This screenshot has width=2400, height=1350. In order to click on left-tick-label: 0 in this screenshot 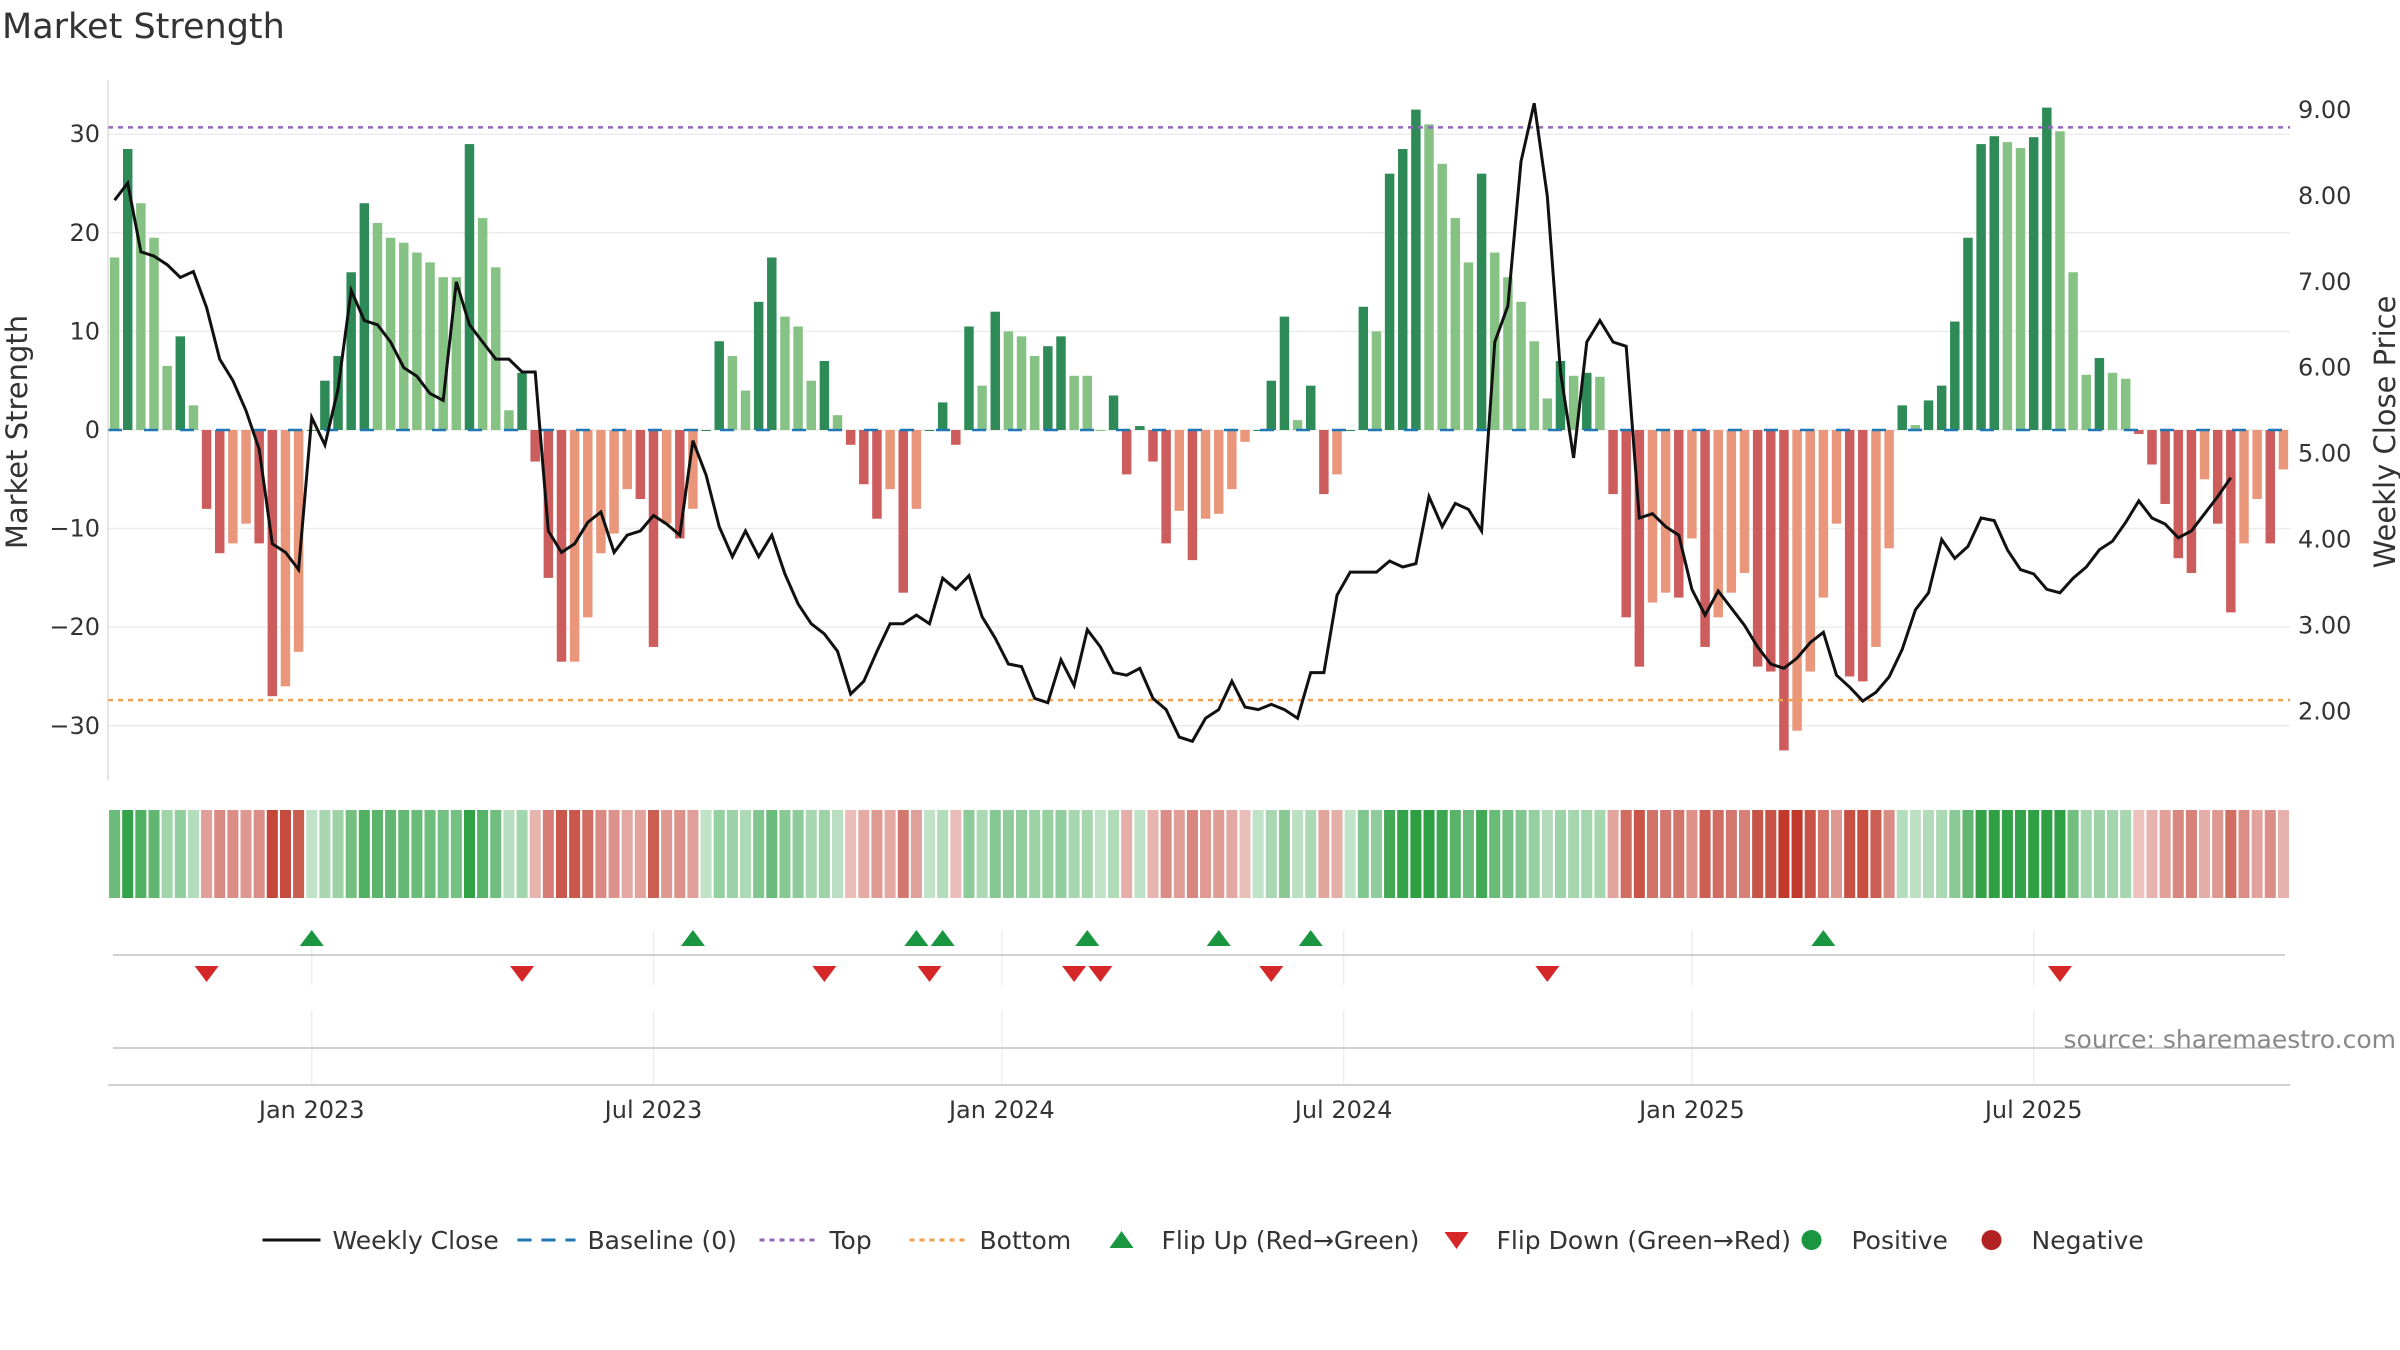, I will do `click(92, 430)`.